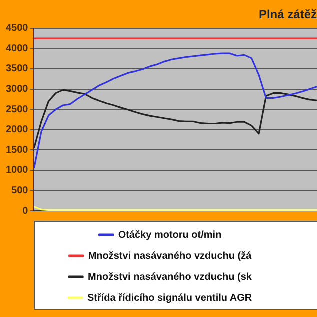  I want to click on y-tick-label: 2000, so click(17, 130).